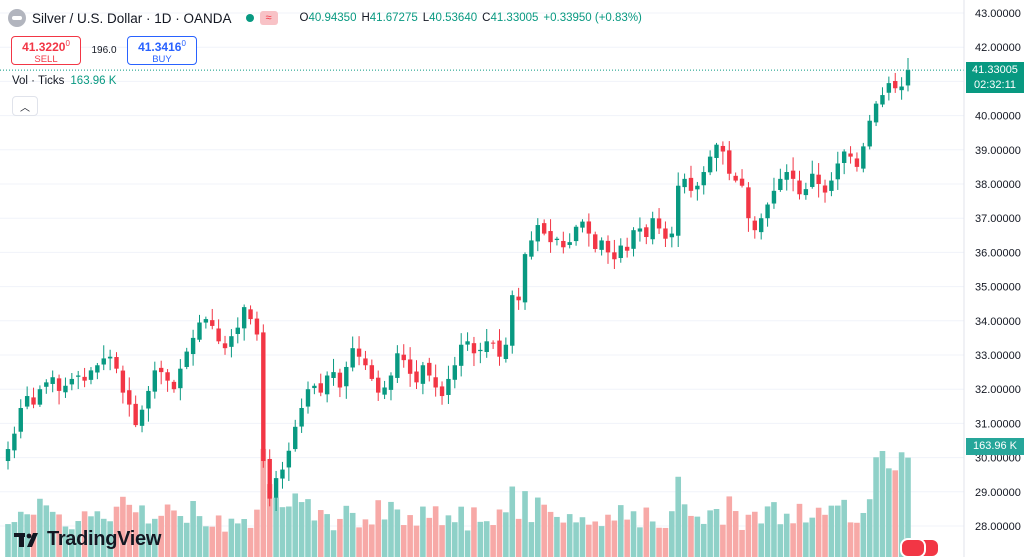  Describe the element at coordinates (17, 18) in the screenshot. I see `symbol-icon` at that location.